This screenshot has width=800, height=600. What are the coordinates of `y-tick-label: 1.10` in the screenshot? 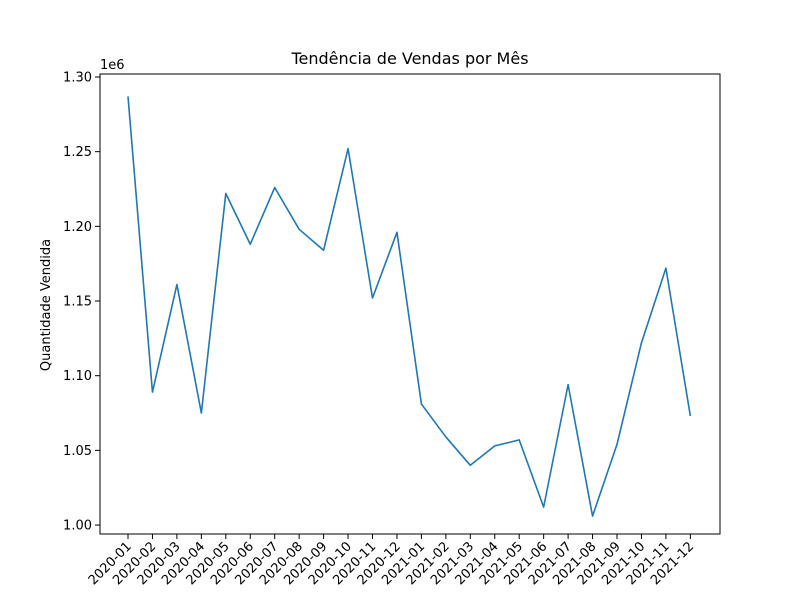 It's located at (77, 376).